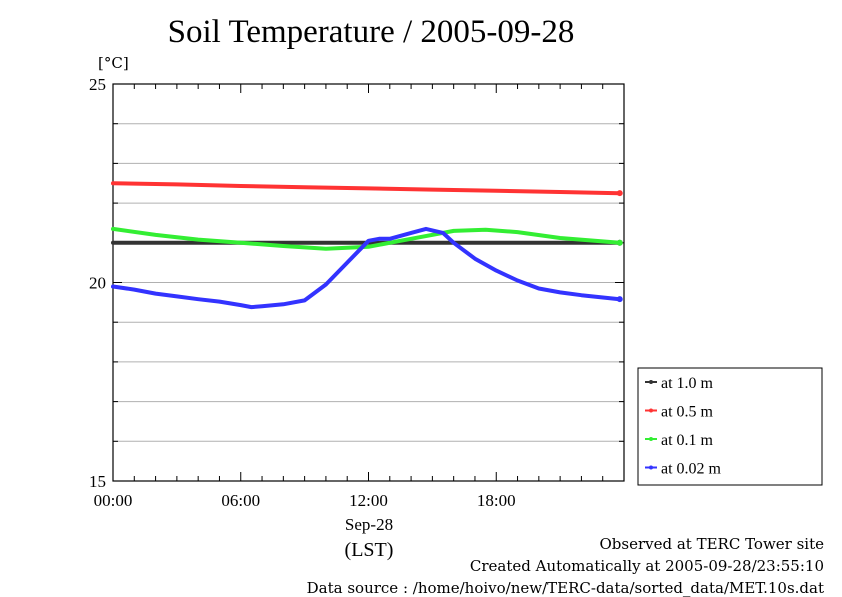 This screenshot has width=842, height=597. I want to click on footer-observed-site: Observed at TERC Tower site, so click(711, 544).